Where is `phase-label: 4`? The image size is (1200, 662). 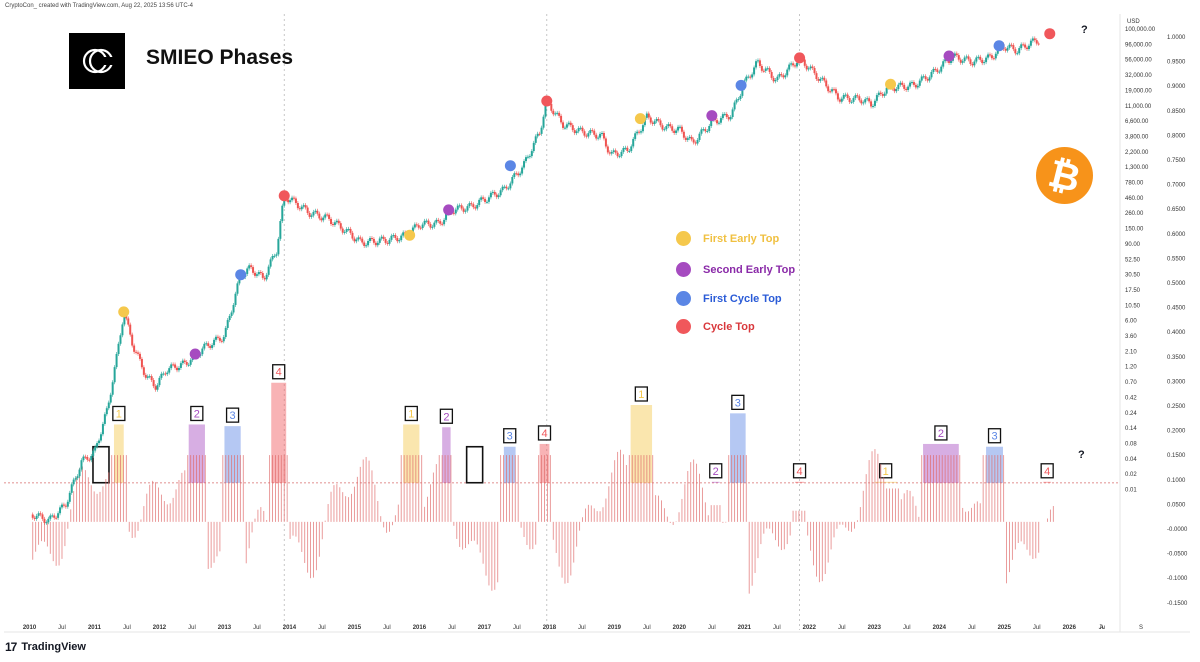
phase-label: 4 is located at coordinates (279, 373).